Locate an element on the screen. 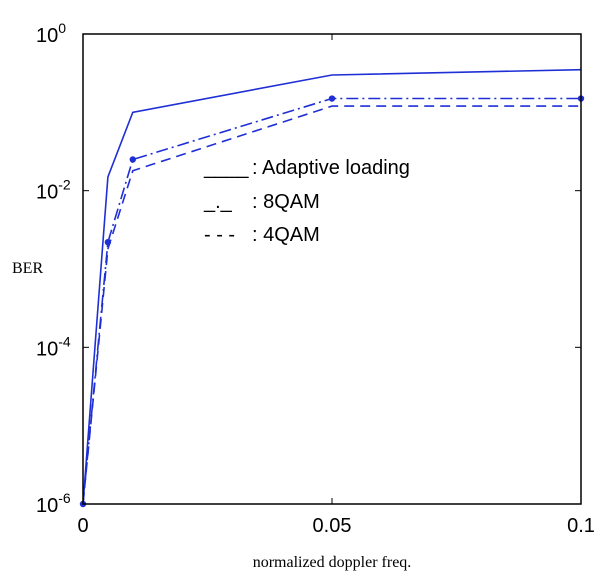  x-tick-label: 0 is located at coordinates (82, 526).